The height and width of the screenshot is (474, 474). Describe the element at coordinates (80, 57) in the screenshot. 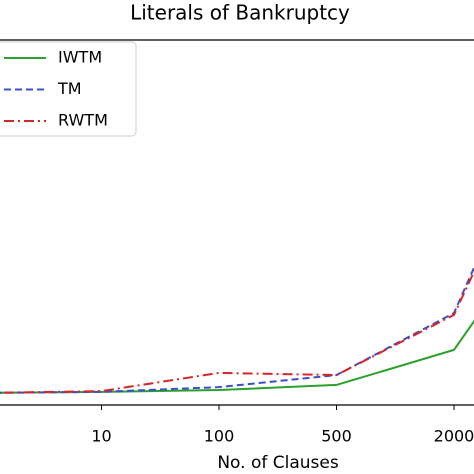

I see `legend-label: IWTM` at that location.